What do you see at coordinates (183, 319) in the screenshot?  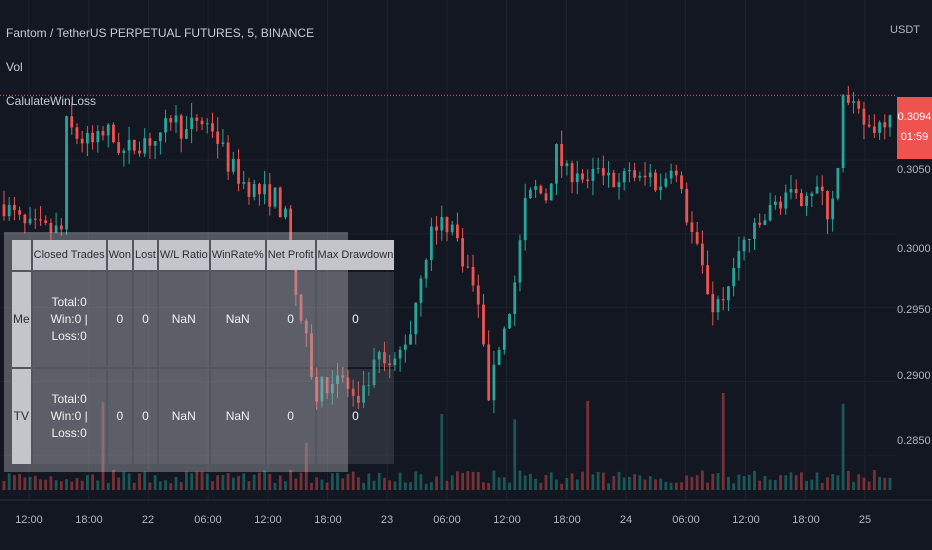 I see `wl-ratio-cell: NaN` at bounding box center [183, 319].